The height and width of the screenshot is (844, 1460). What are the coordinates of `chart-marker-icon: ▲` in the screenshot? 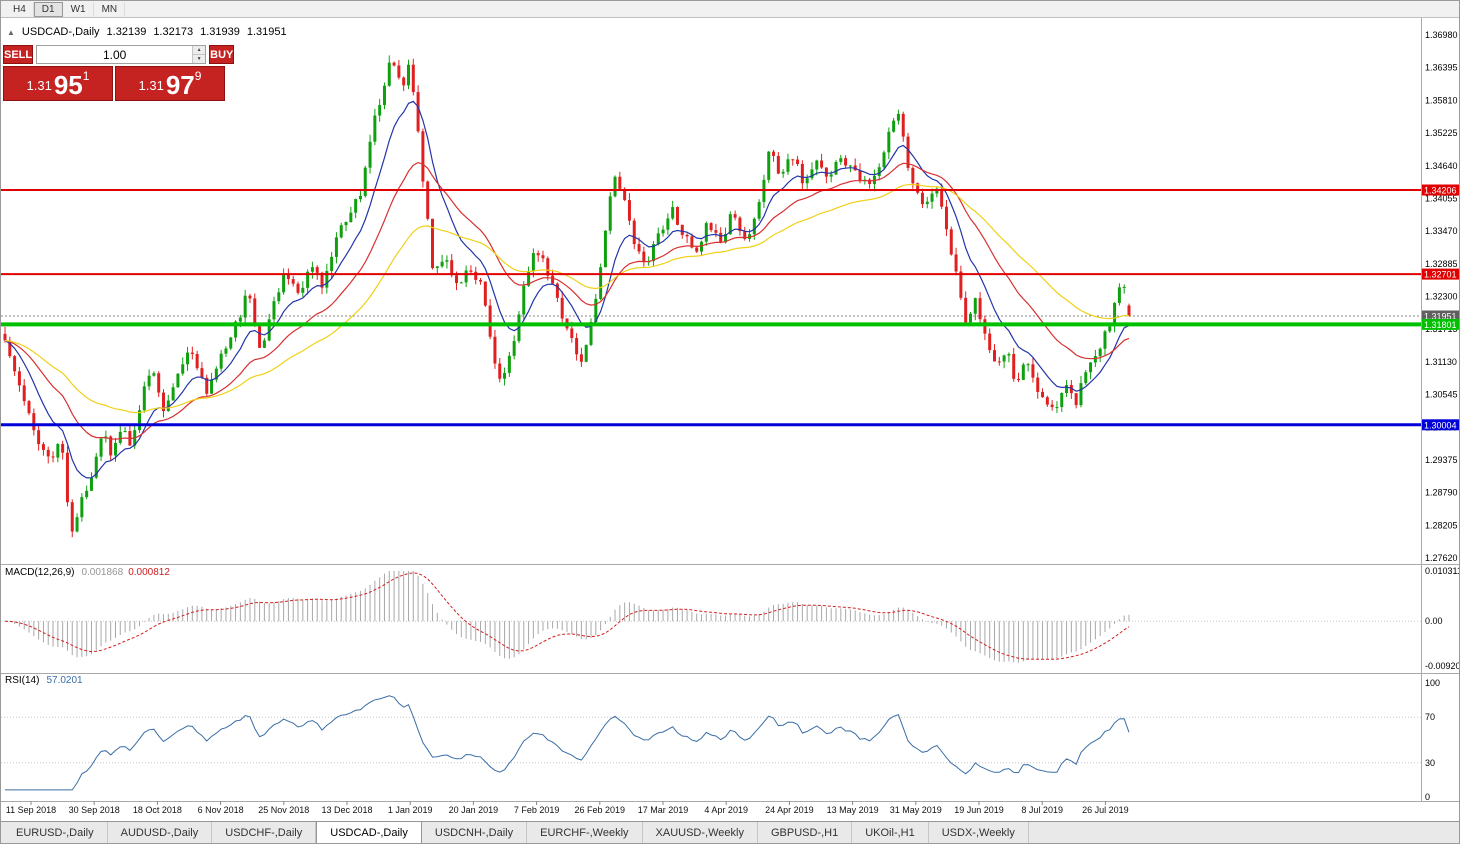 It's located at (11, 32).